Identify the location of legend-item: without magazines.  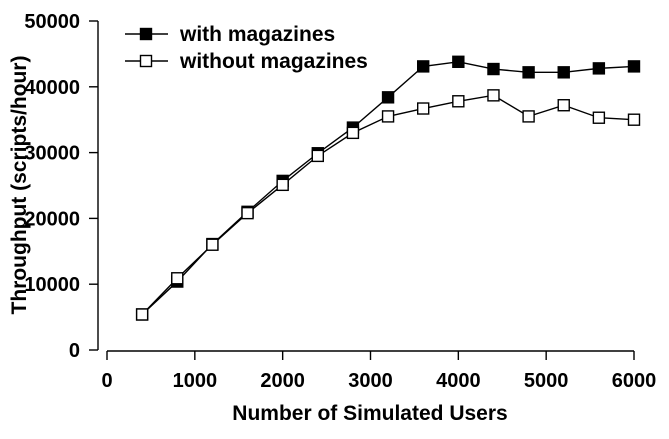
(246, 61).